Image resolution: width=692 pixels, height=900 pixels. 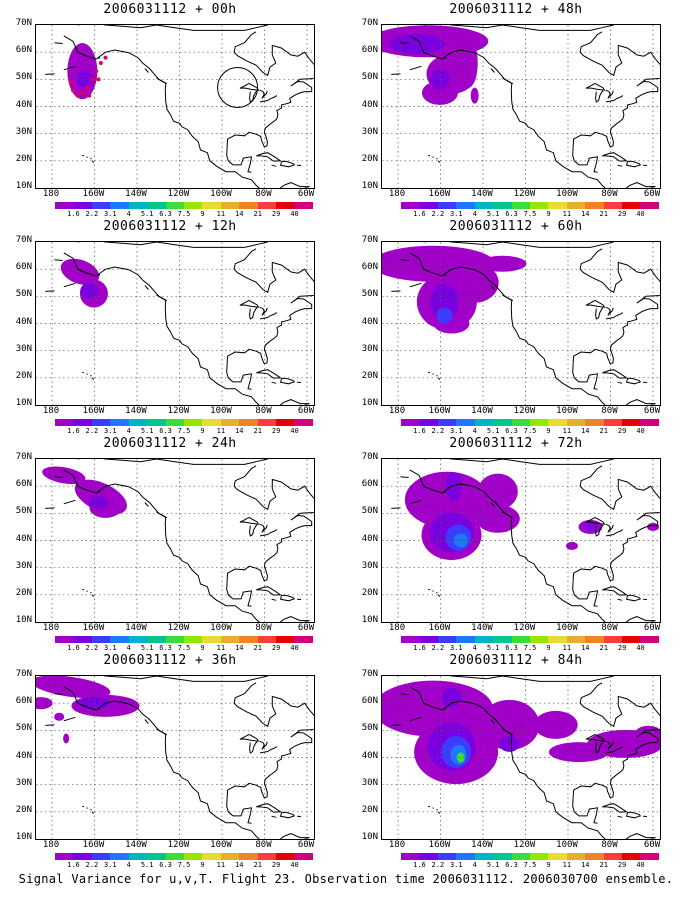 What do you see at coordinates (567, 411) in the screenshot?
I see `longitude-label: 100W` at bounding box center [567, 411].